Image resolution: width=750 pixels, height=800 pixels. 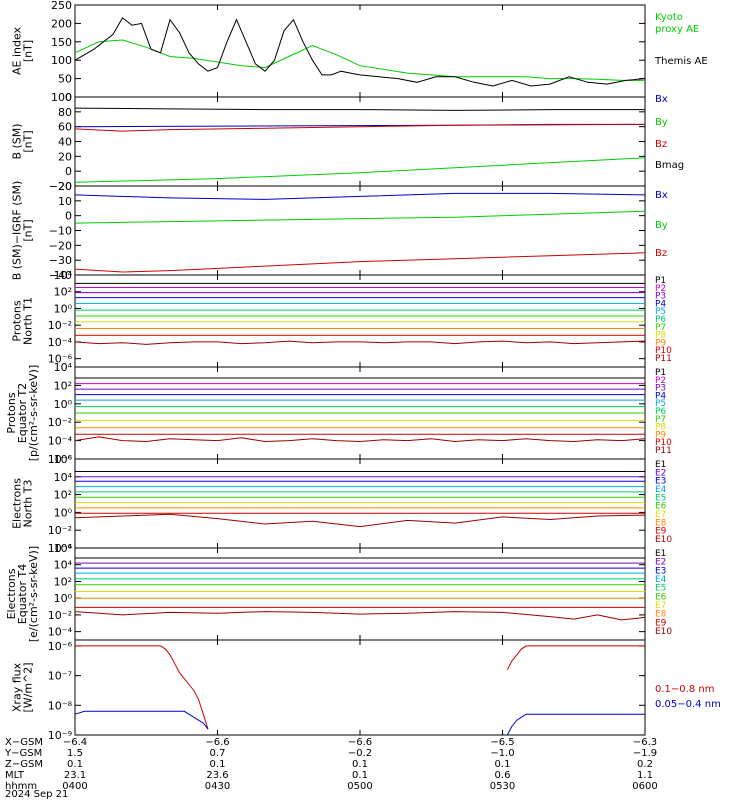 What do you see at coordinates (360, 196) in the screenshot?
I see `series-line-bx` at bounding box center [360, 196].